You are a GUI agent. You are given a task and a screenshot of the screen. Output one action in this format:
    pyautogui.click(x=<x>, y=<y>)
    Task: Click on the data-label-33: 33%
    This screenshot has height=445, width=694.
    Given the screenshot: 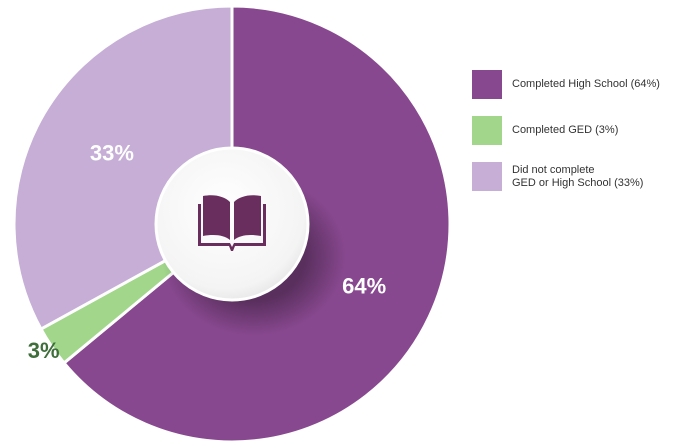 What is the action you would take?
    pyautogui.click(x=112, y=152)
    